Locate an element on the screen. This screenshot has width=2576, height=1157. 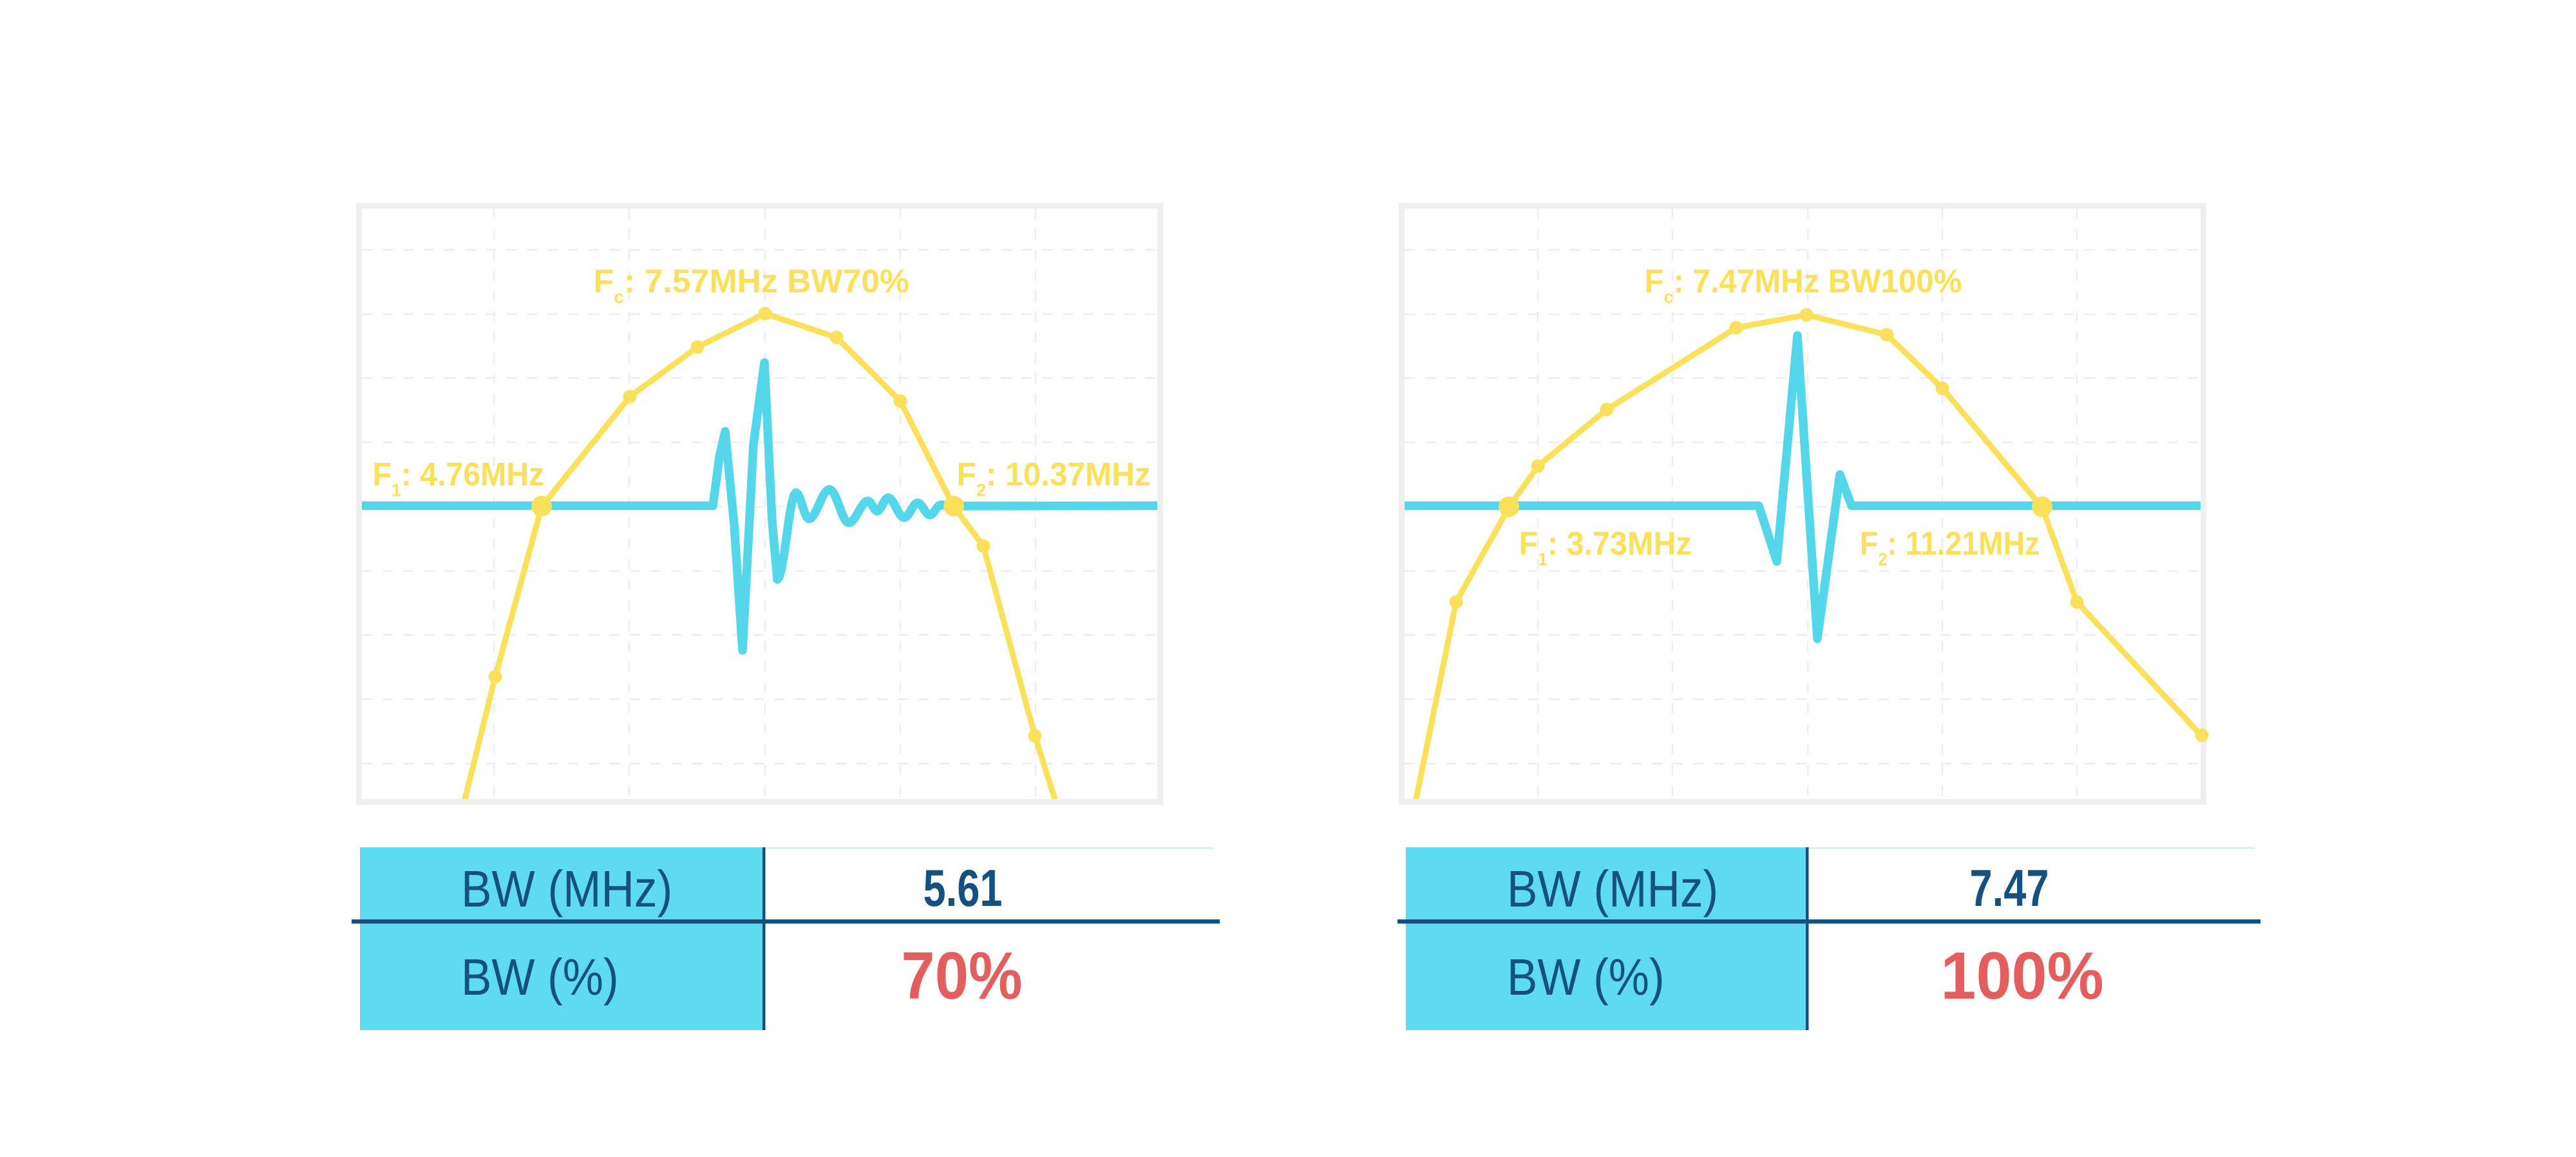
svg-text: F2: 11.21MHz is located at coordinates (1950, 547).